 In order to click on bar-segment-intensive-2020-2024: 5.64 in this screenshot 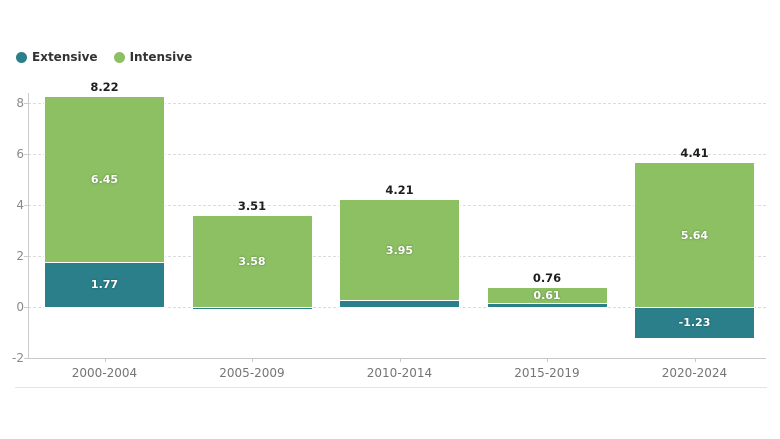, I will do `click(694, 235)`.